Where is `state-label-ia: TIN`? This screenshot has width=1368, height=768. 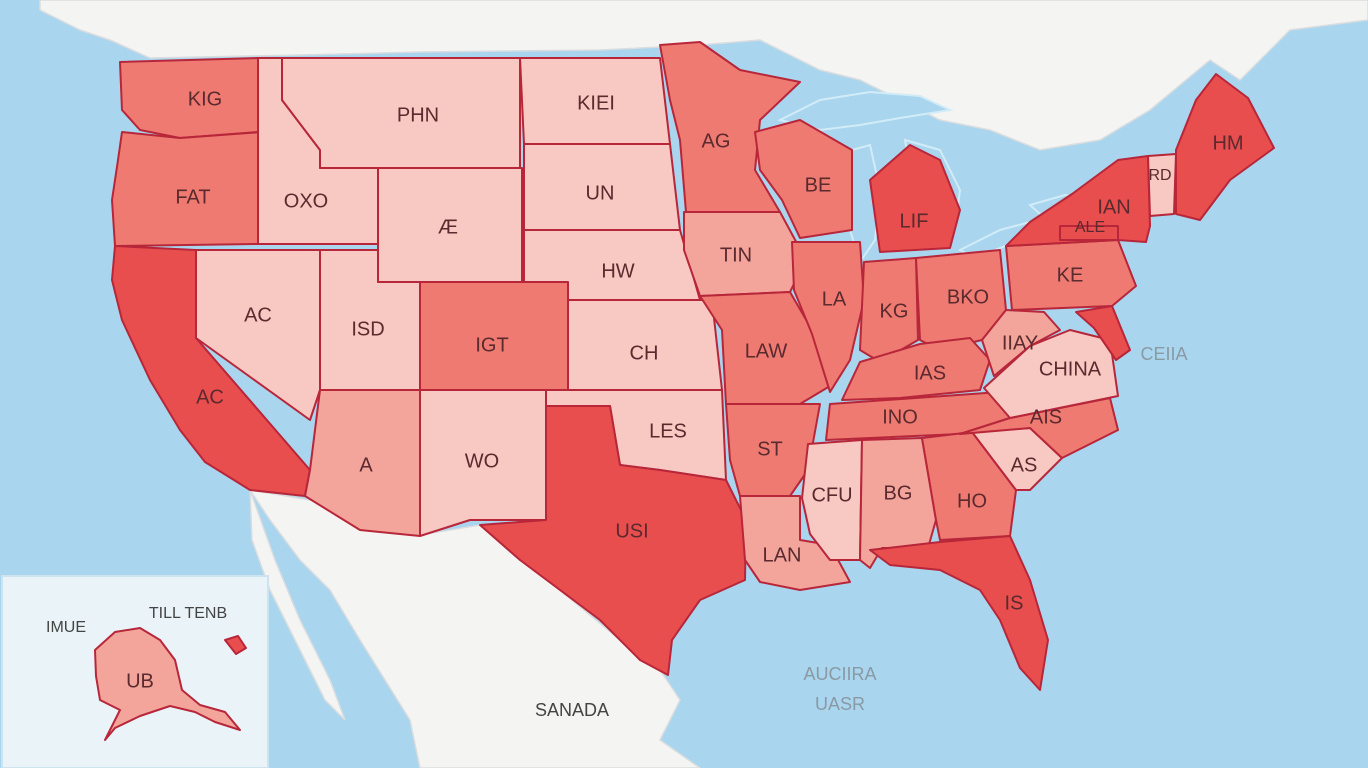
state-label-ia: TIN is located at coordinates (736, 255).